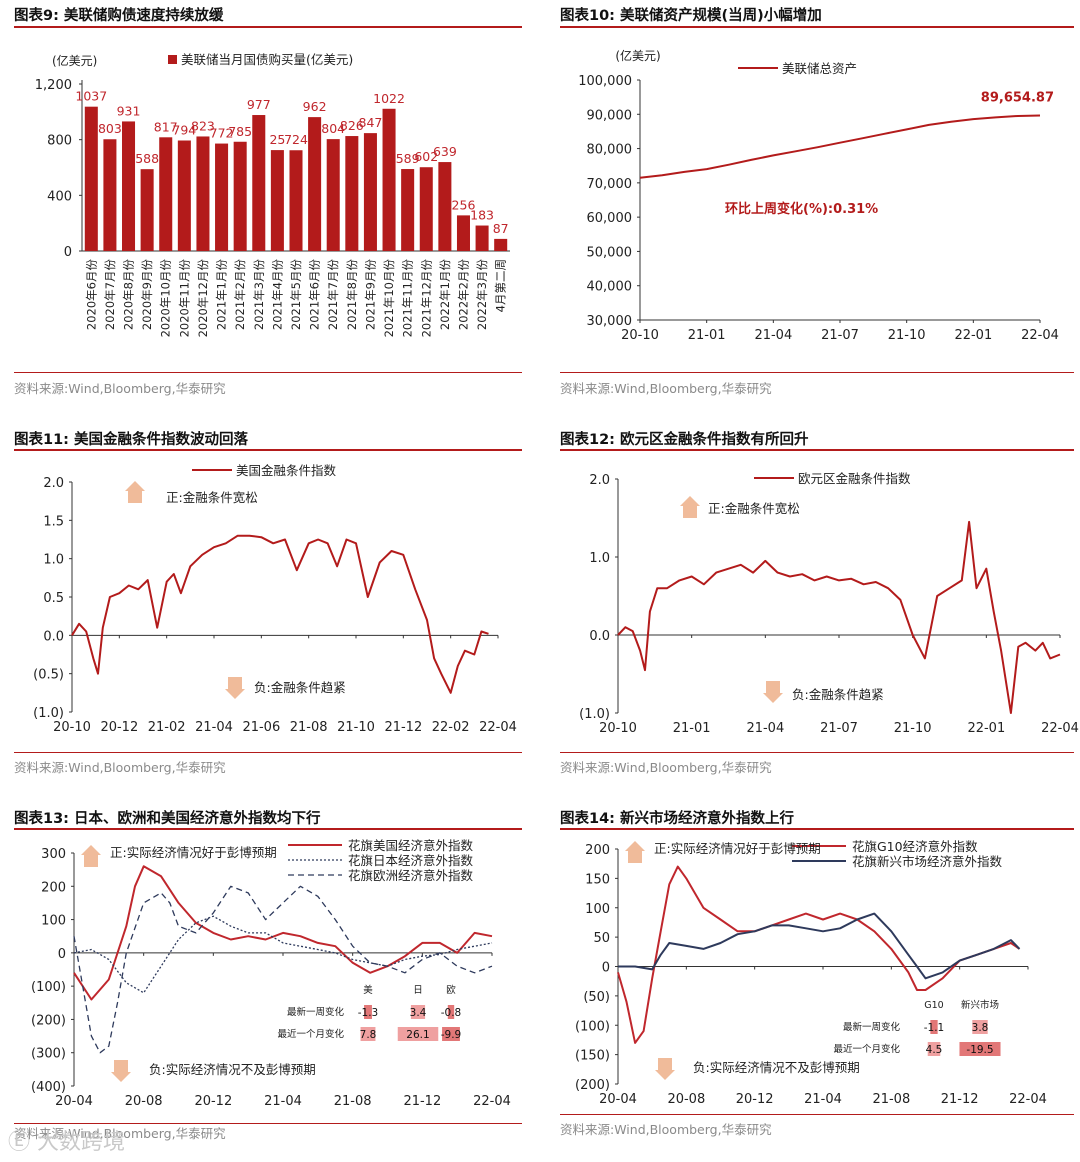 This screenshot has width=1080, height=1162. What do you see at coordinates (296, 139) in the screenshot?
I see `data-label: 724` at bounding box center [296, 139].